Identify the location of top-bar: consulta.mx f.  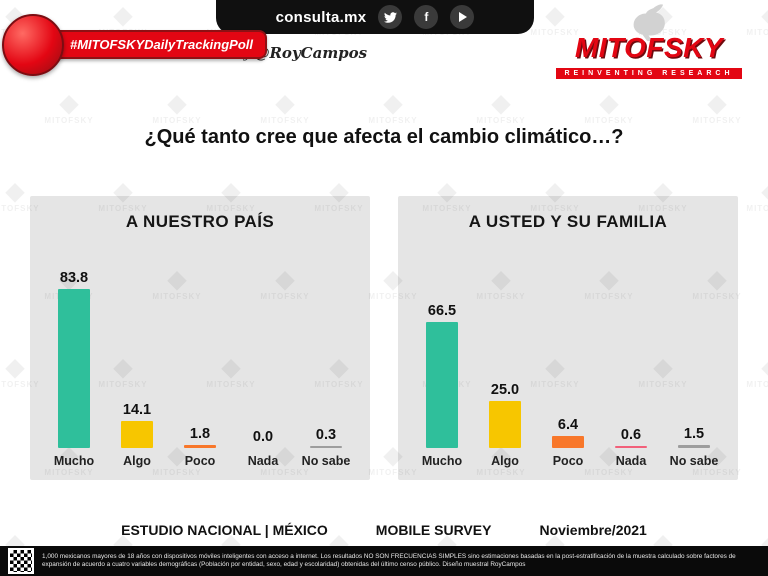
(375, 17).